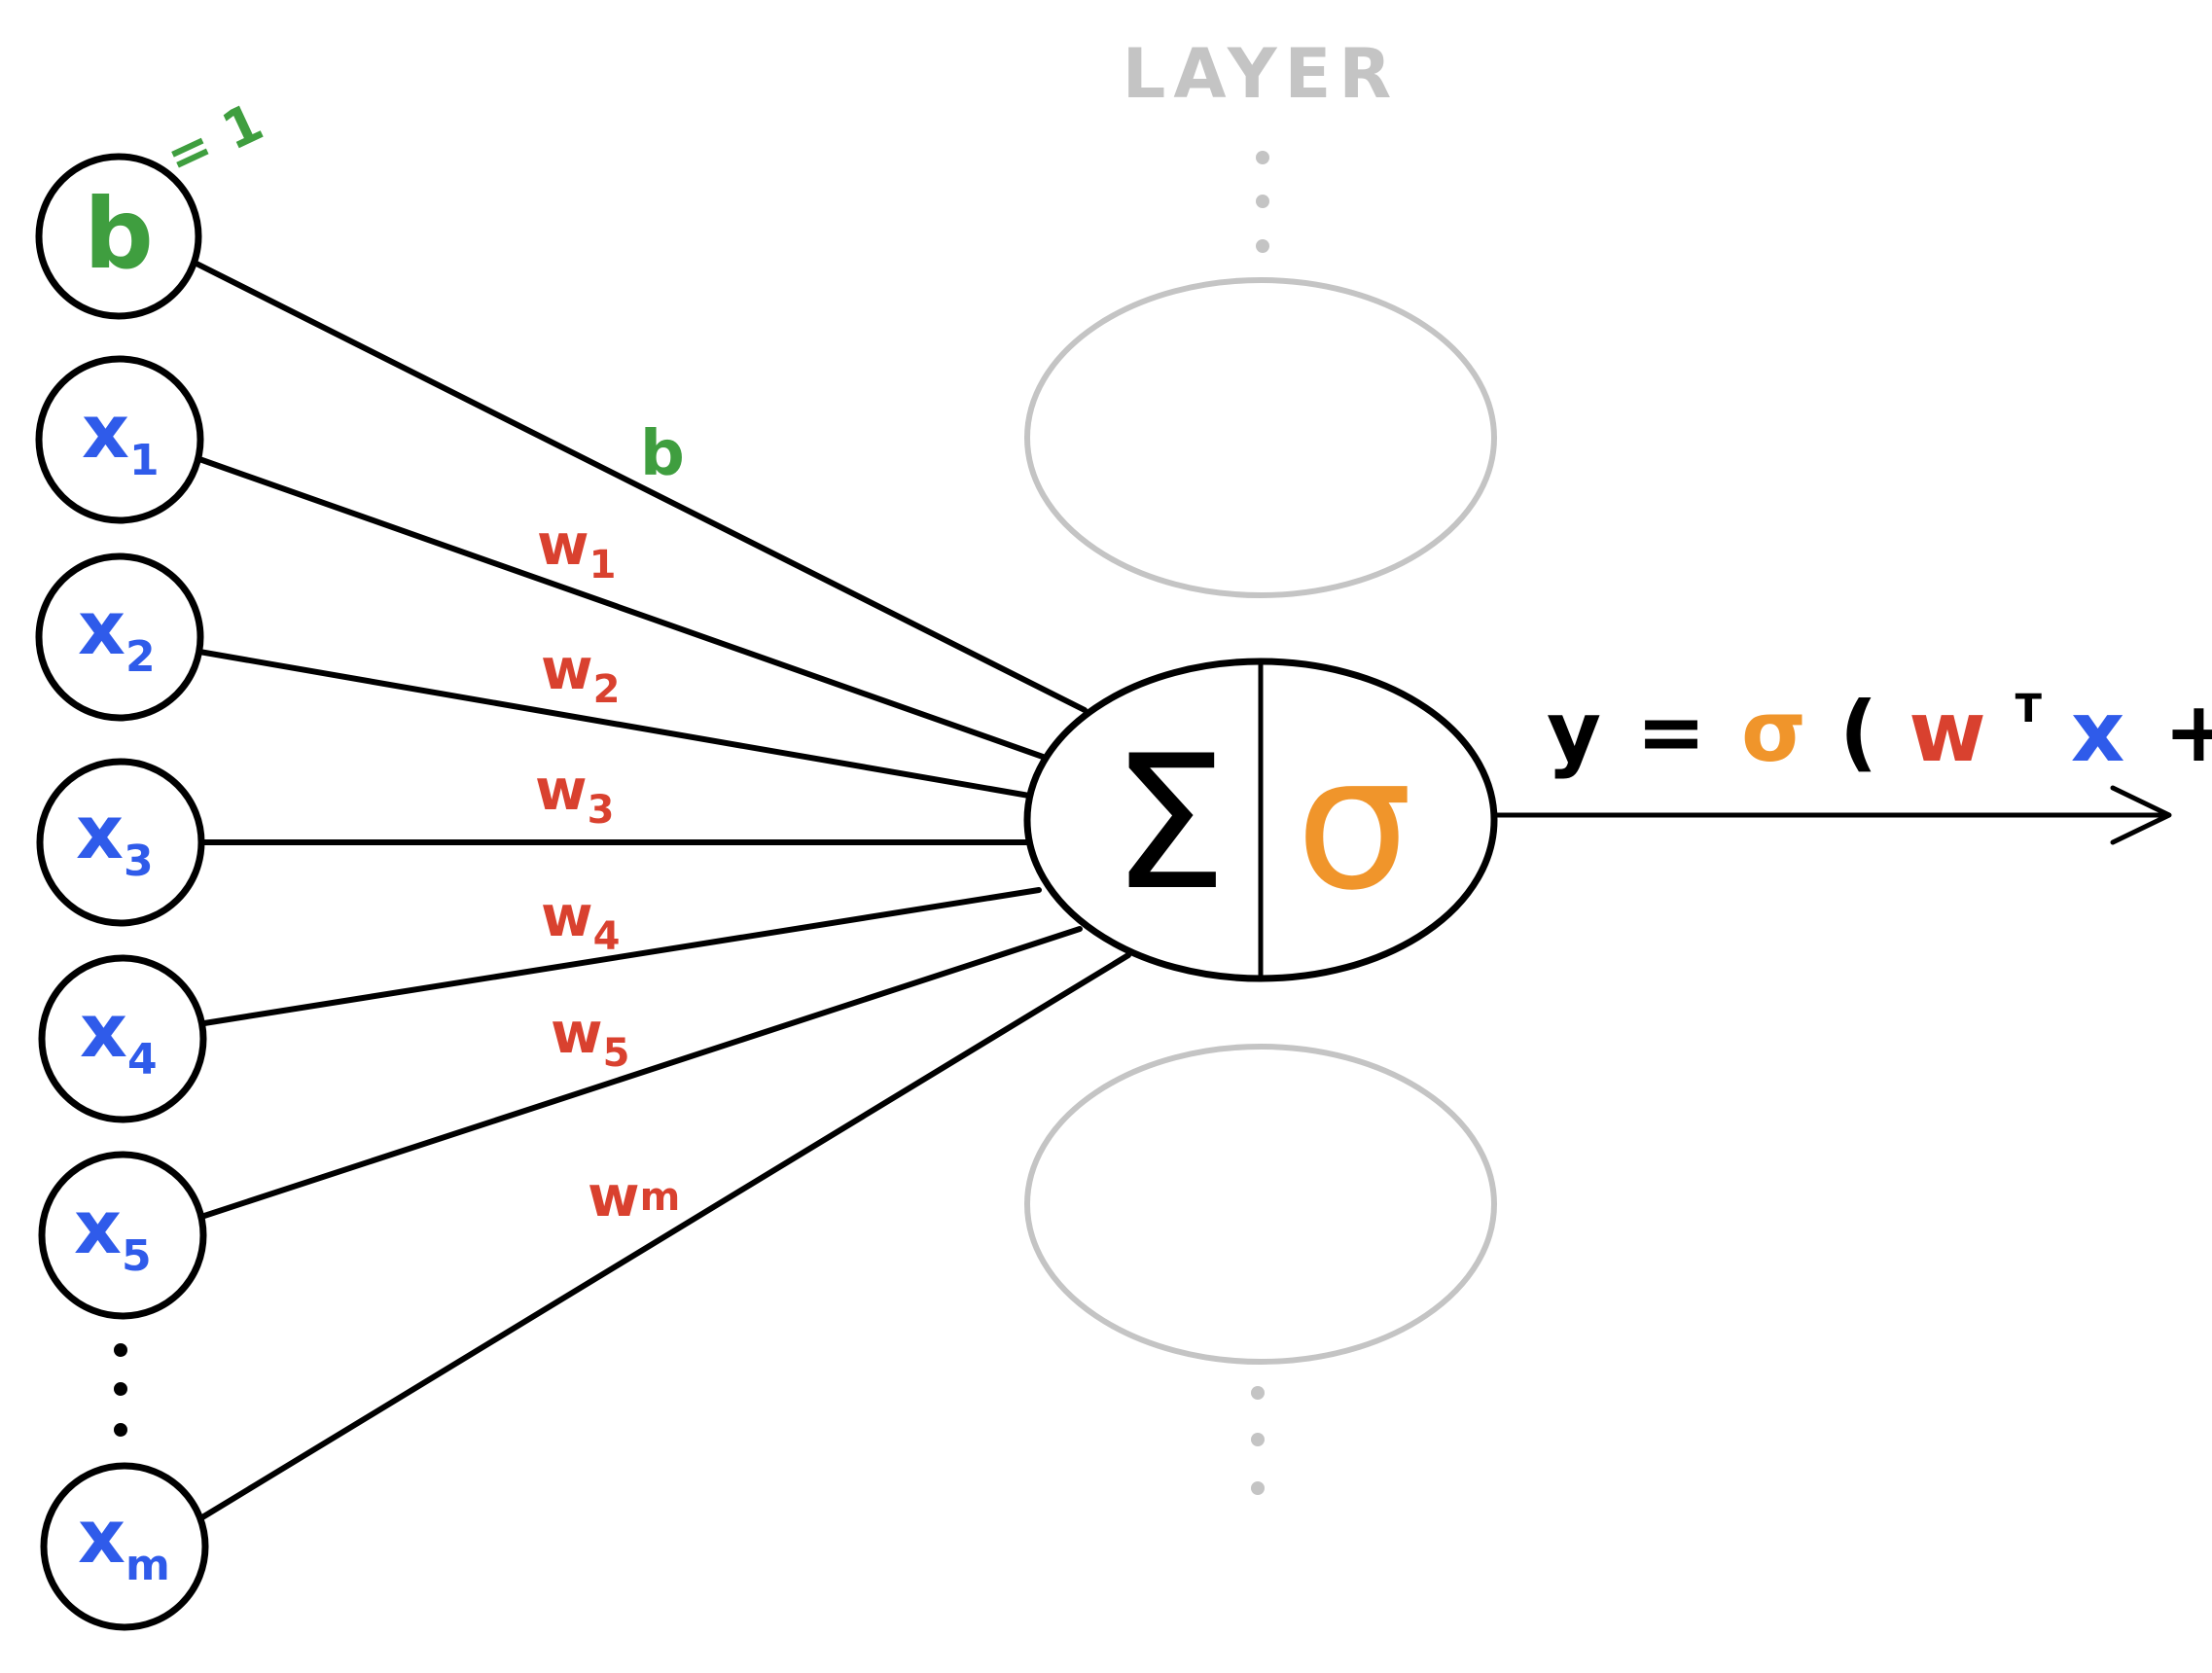  Describe the element at coordinates (119, 1036) in the screenshot. I see `input-node-label: x4` at that location.